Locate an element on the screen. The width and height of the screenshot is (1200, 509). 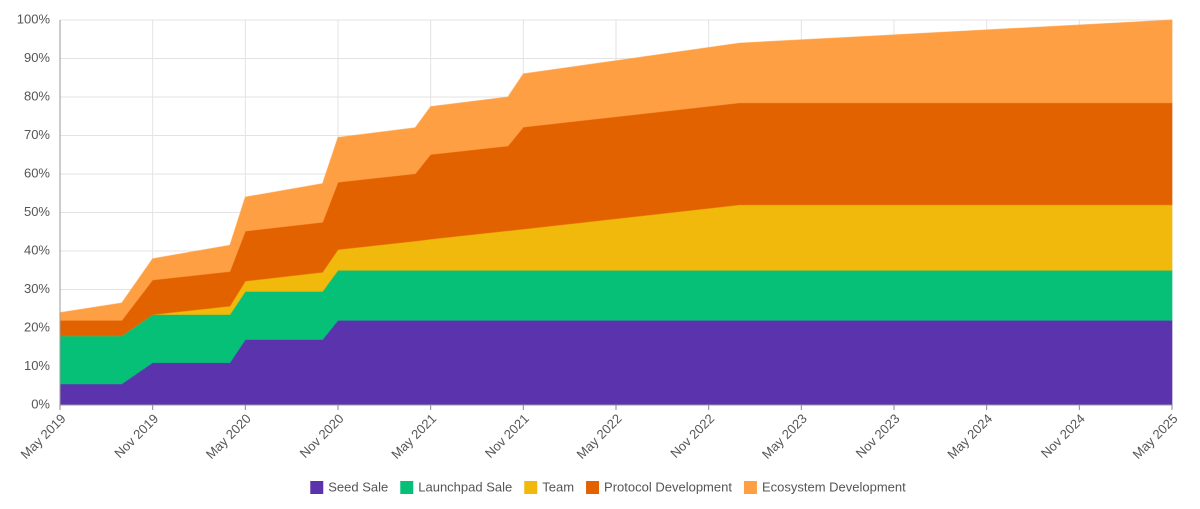
x-tick-label: May 2019 is located at coordinates (43, 436).